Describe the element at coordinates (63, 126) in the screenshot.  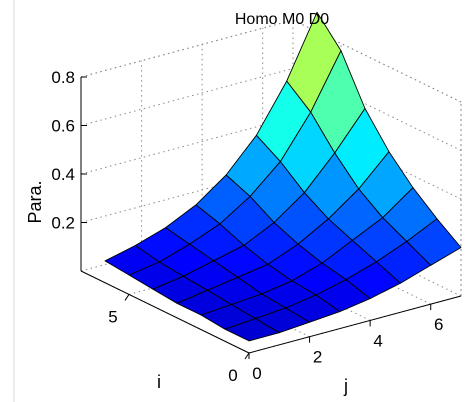
I see `z-tick-label: 0.6` at that location.